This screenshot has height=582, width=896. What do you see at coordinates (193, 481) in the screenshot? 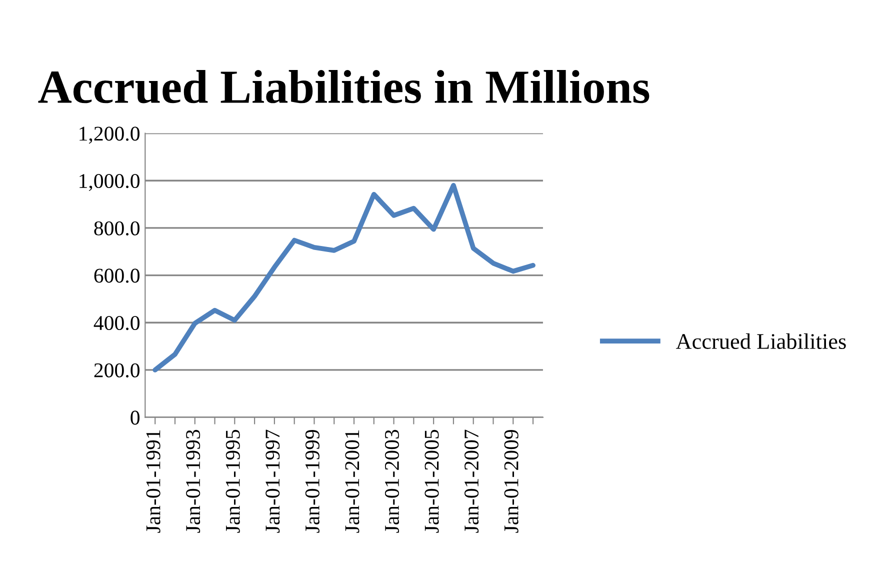
I see `x-tick-label: Jan-01-1993` at bounding box center [193, 481].